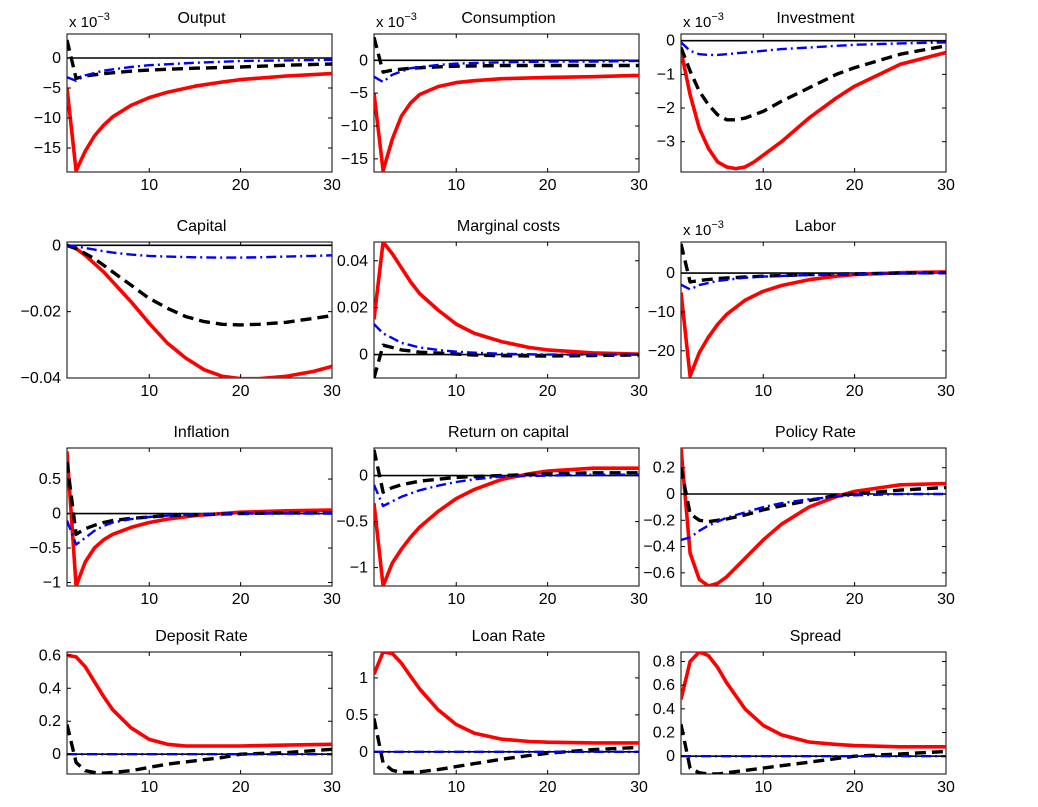  I want to click on subplot-title: Consumption, so click(508, 18).